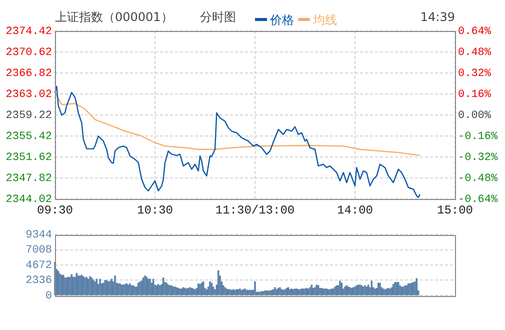  Describe the element at coordinates (475, 52) in the screenshot. I see `y2-tick-label: 0.48%` at that location.